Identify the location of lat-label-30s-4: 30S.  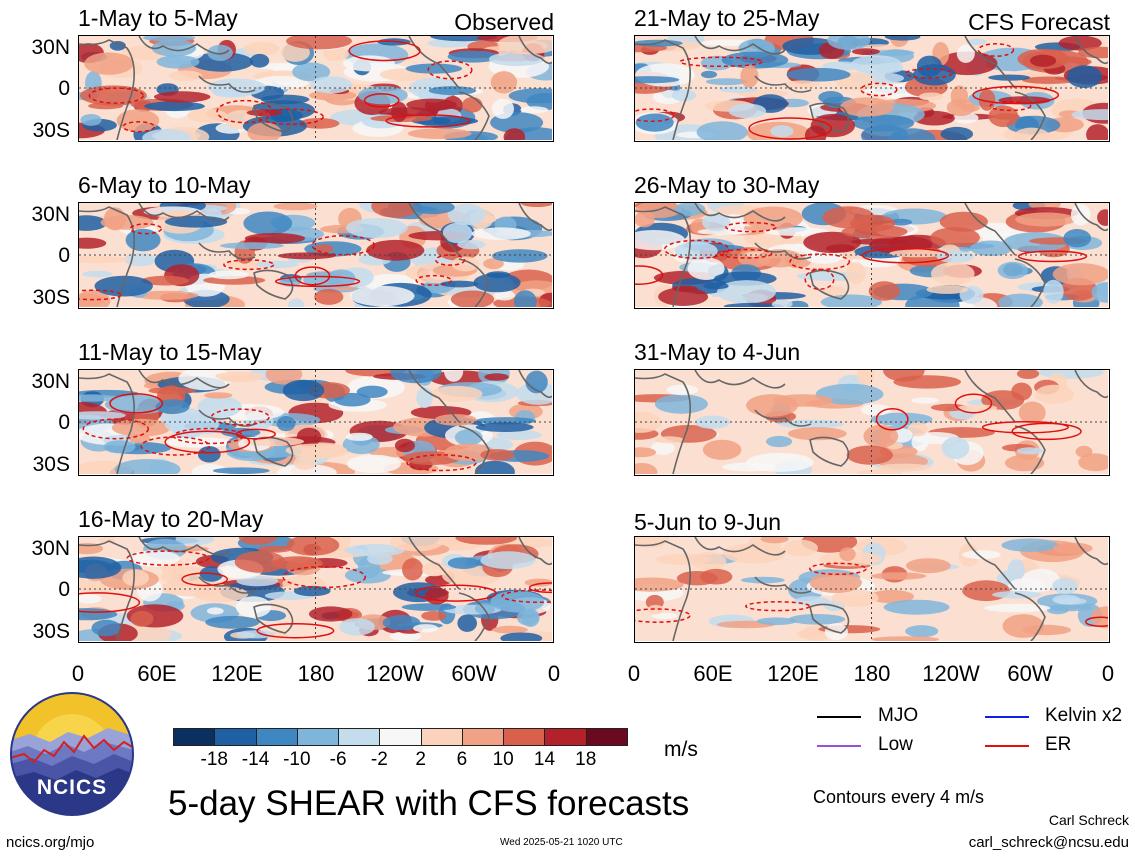
(51, 631).